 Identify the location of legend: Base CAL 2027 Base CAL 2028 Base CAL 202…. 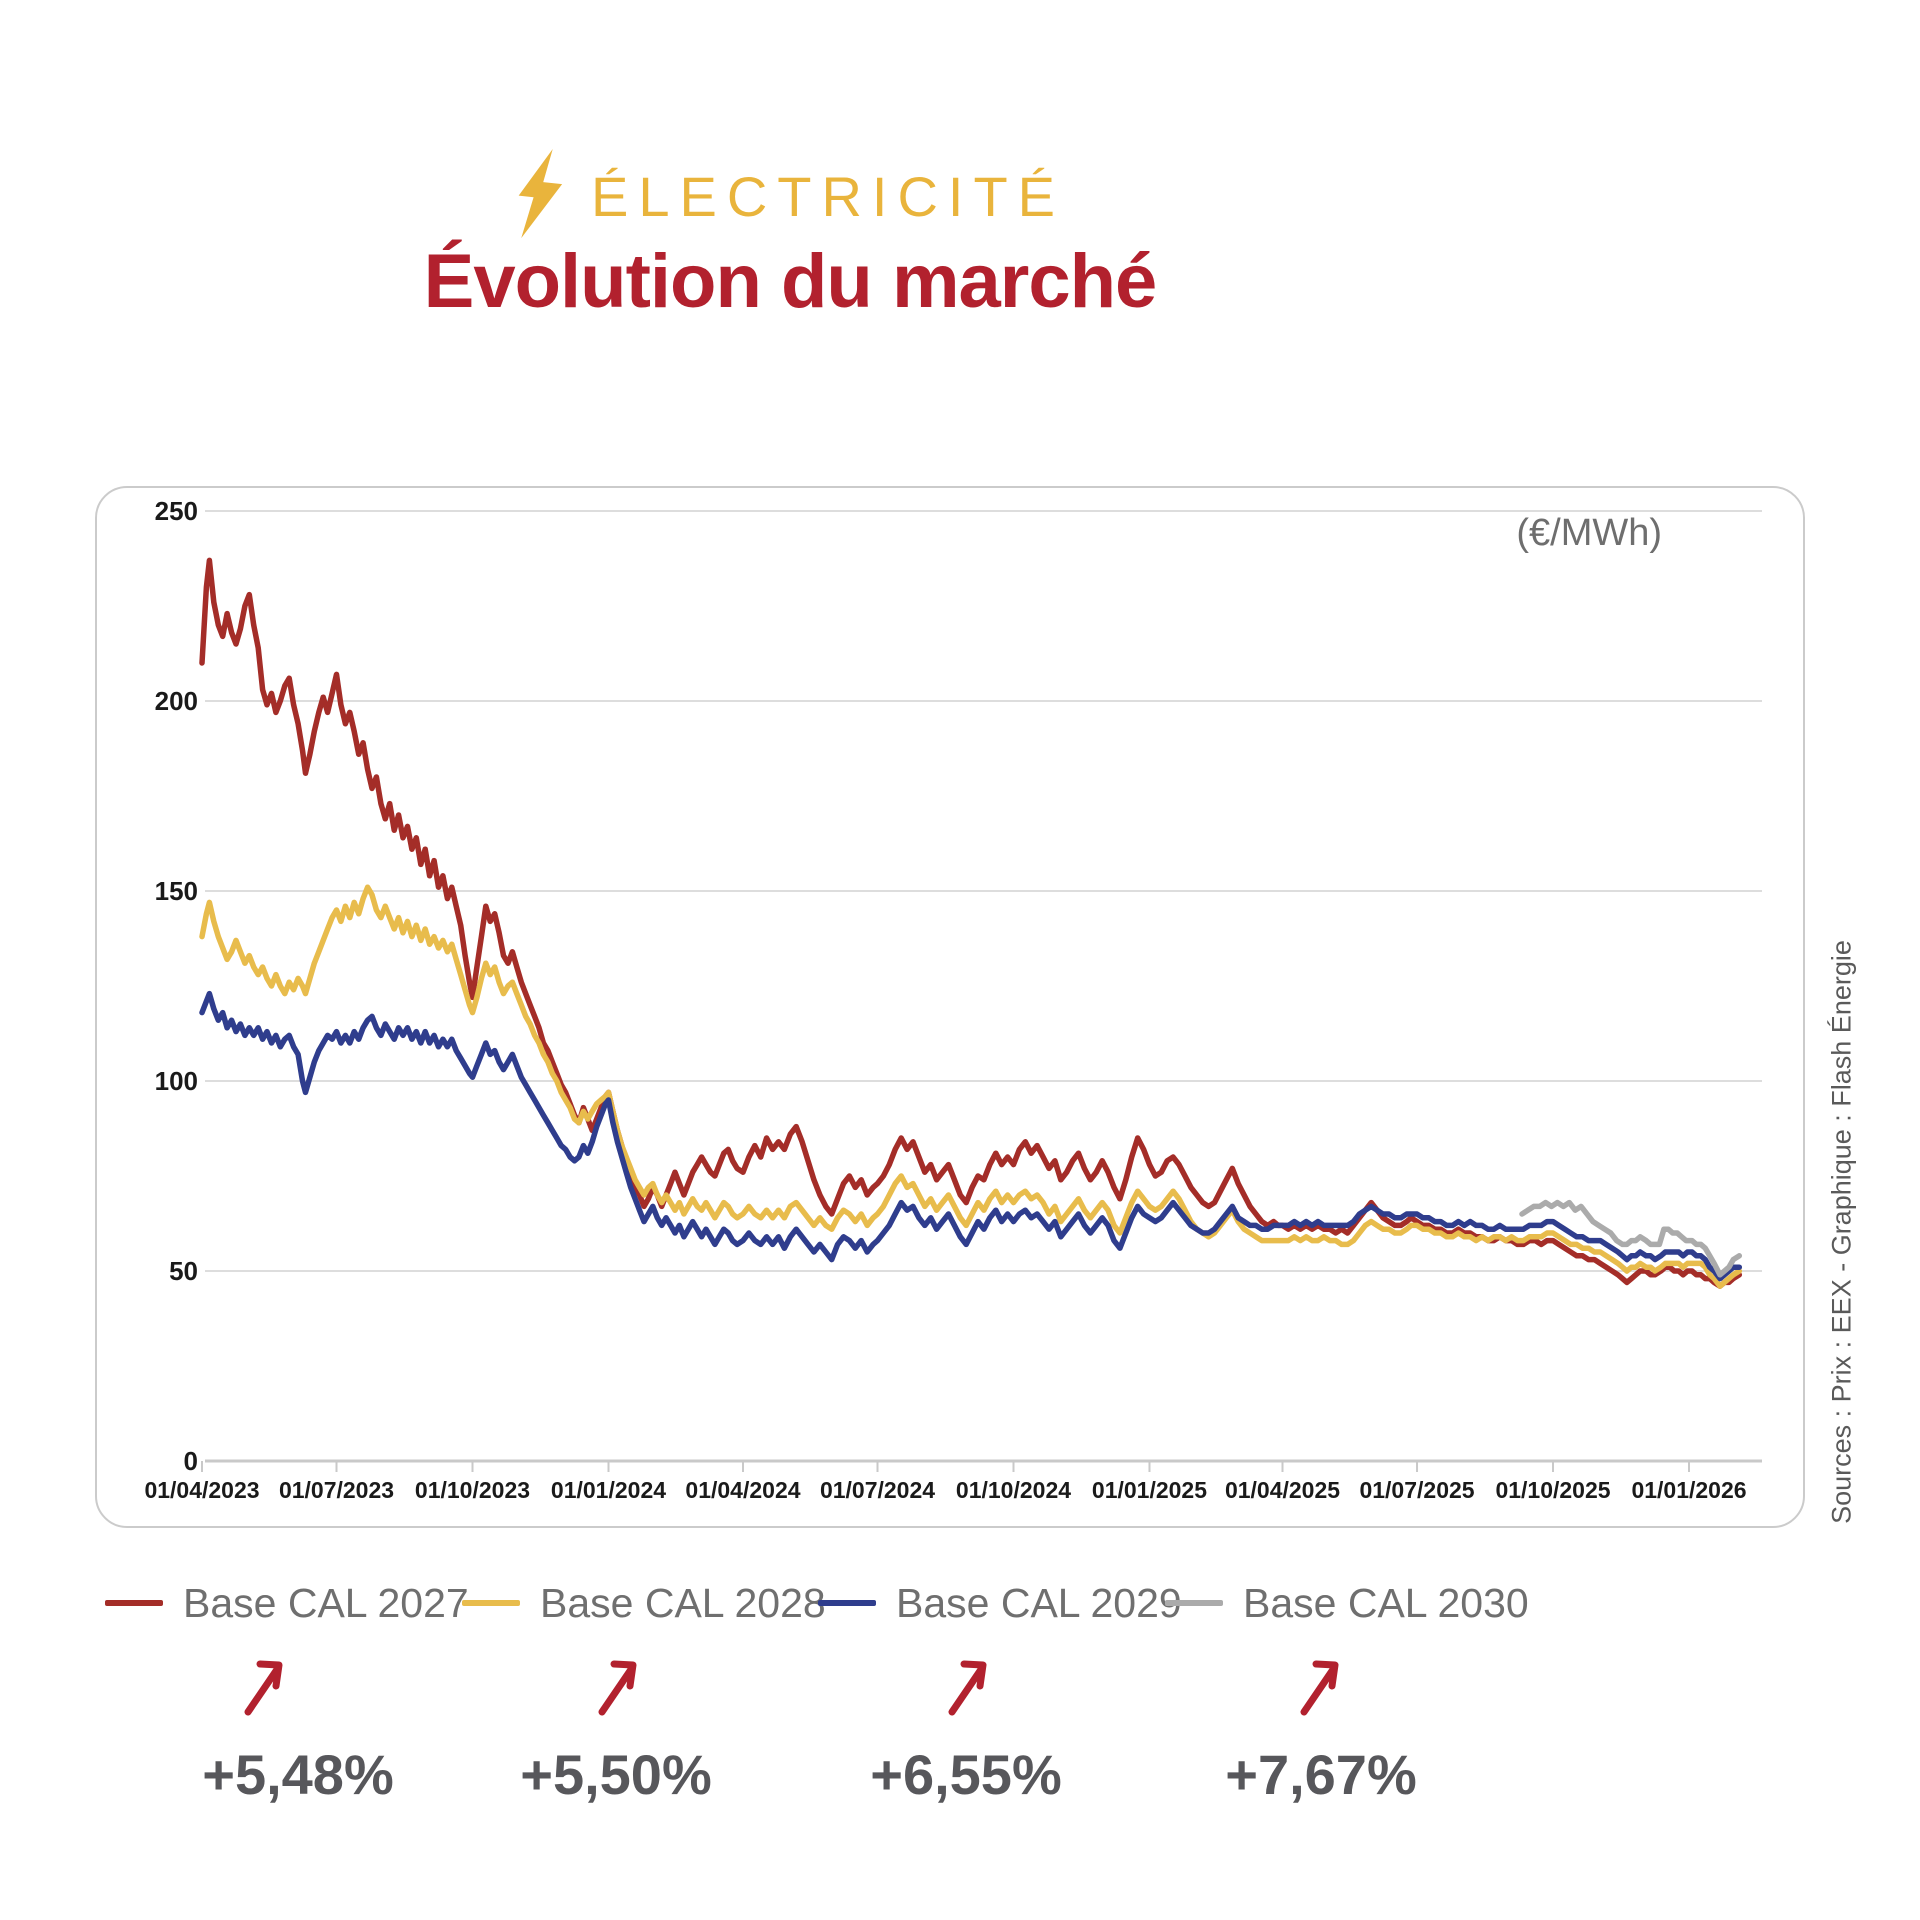
(960, 1603).